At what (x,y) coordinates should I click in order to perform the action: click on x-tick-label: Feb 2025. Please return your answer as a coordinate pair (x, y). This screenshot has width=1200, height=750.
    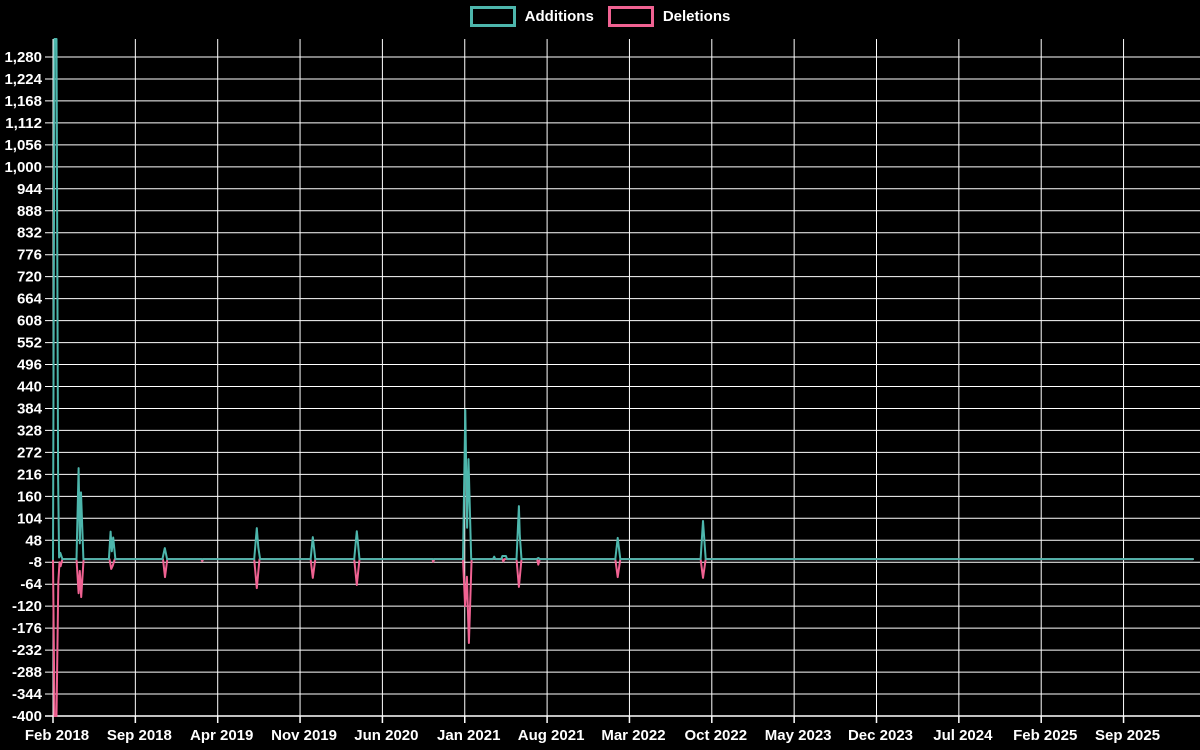
    Looking at the image, I should click on (1045, 735).